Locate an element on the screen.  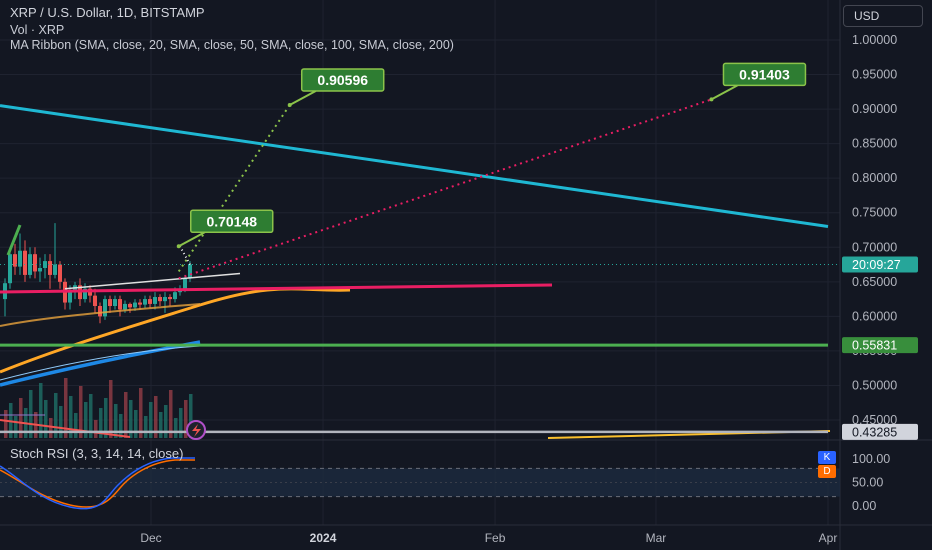
price-callout: 0.91403 is located at coordinates (758, 82).